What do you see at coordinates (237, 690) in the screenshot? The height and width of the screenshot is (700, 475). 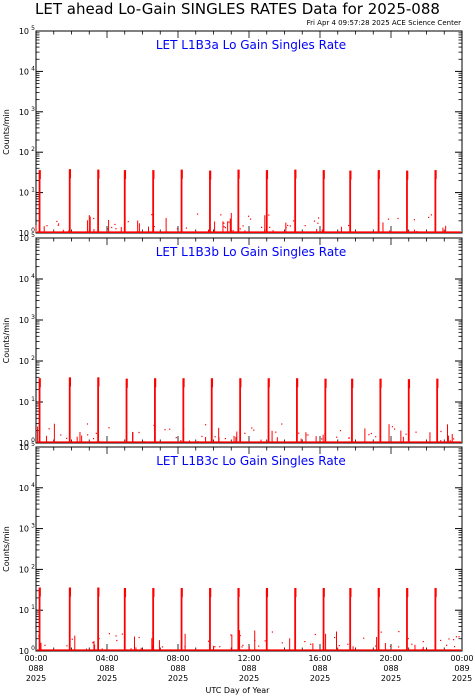 I see `x-axis-label: UTC Day of Year` at bounding box center [237, 690].